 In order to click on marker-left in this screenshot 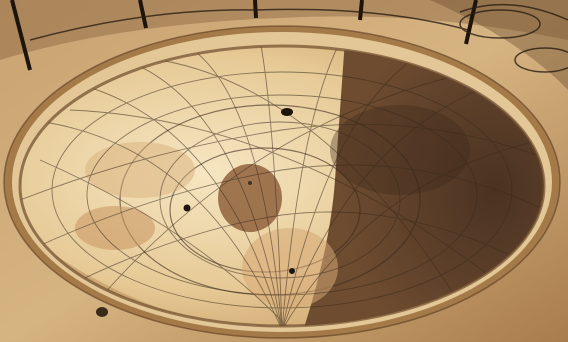, I will do `click(187, 208)`.